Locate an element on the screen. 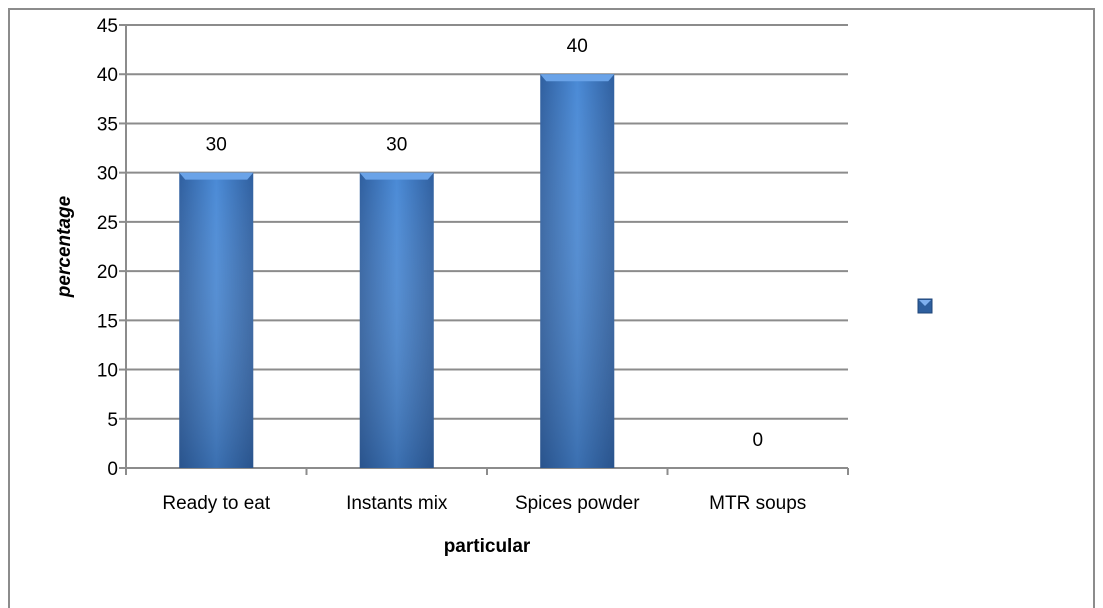 Image resolution: width=1103 pixels, height=608 pixels. x-tick-label: Ready to eat is located at coordinates (216, 503).